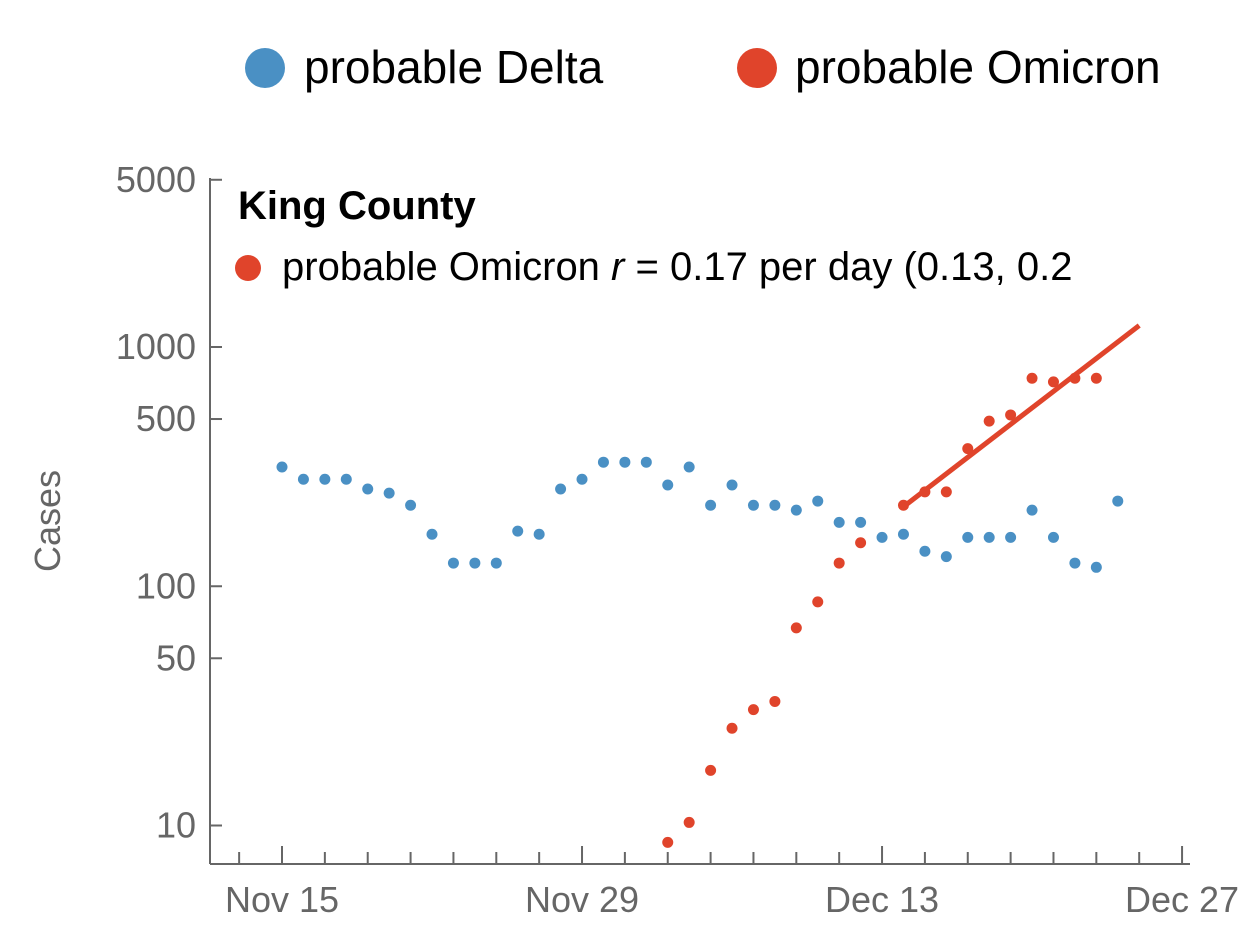 This screenshot has width=1250, height=934. I want to click on annotation-title: King County, so click(357, 206).